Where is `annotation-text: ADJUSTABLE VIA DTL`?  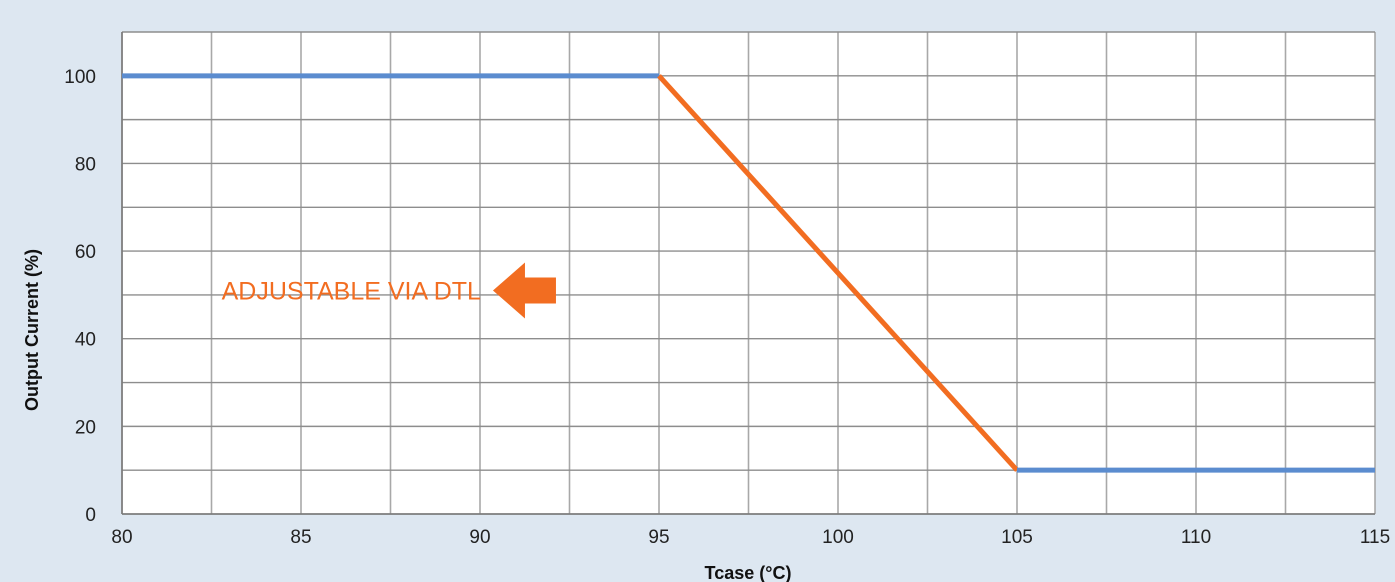
annotation-text: ADJUSTABLE VIA DTL is located at coordinates (351, 292).